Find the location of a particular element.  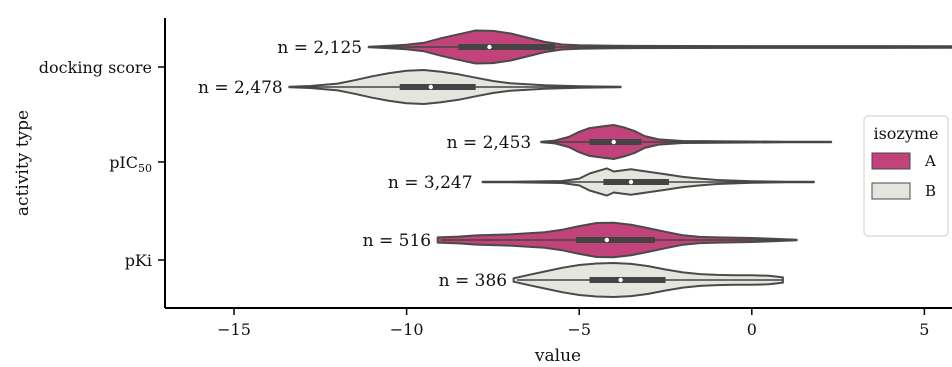

legend-label-b: B is located at coordinates (930, 191).